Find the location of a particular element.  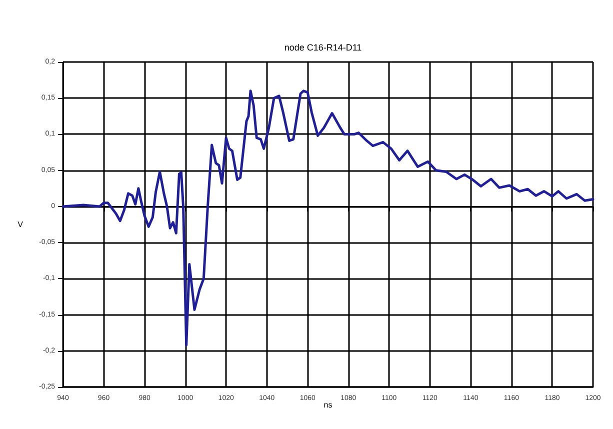

chart-title: node C16-R14-D11 is located at coordinates (323, 47).